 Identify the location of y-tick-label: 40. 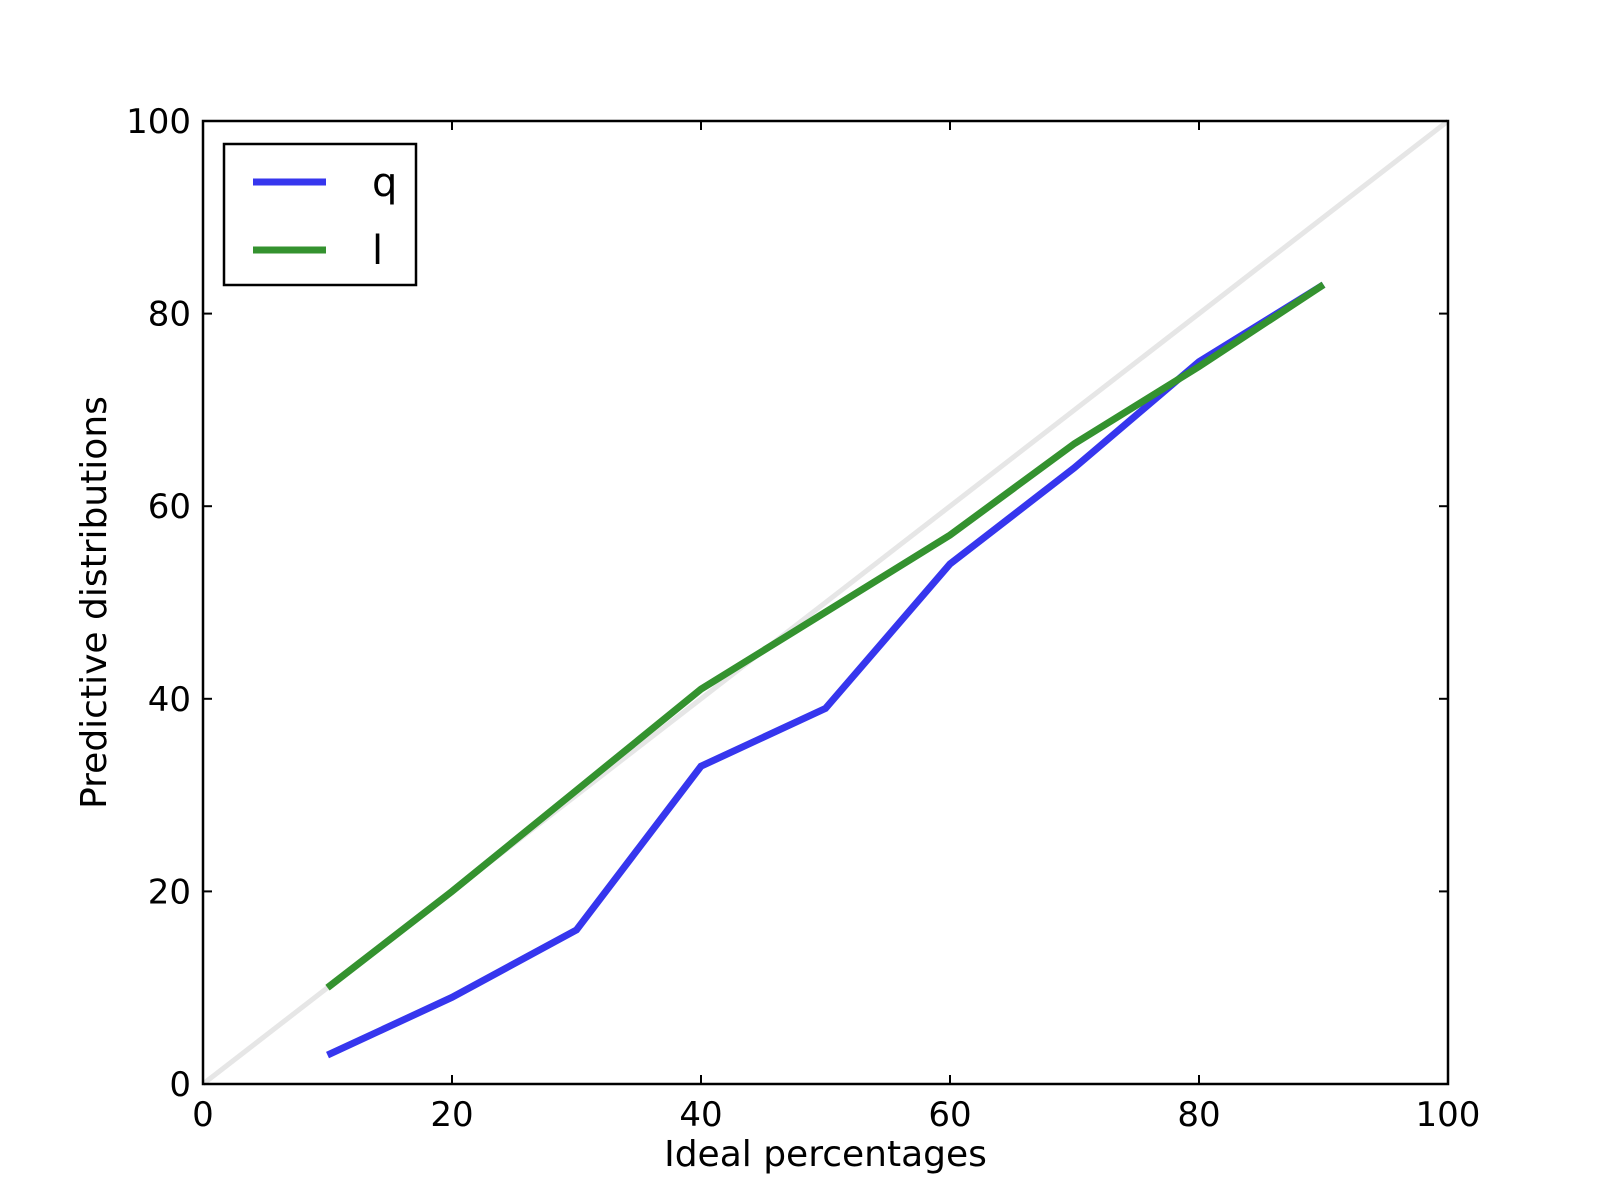
(169, 700).